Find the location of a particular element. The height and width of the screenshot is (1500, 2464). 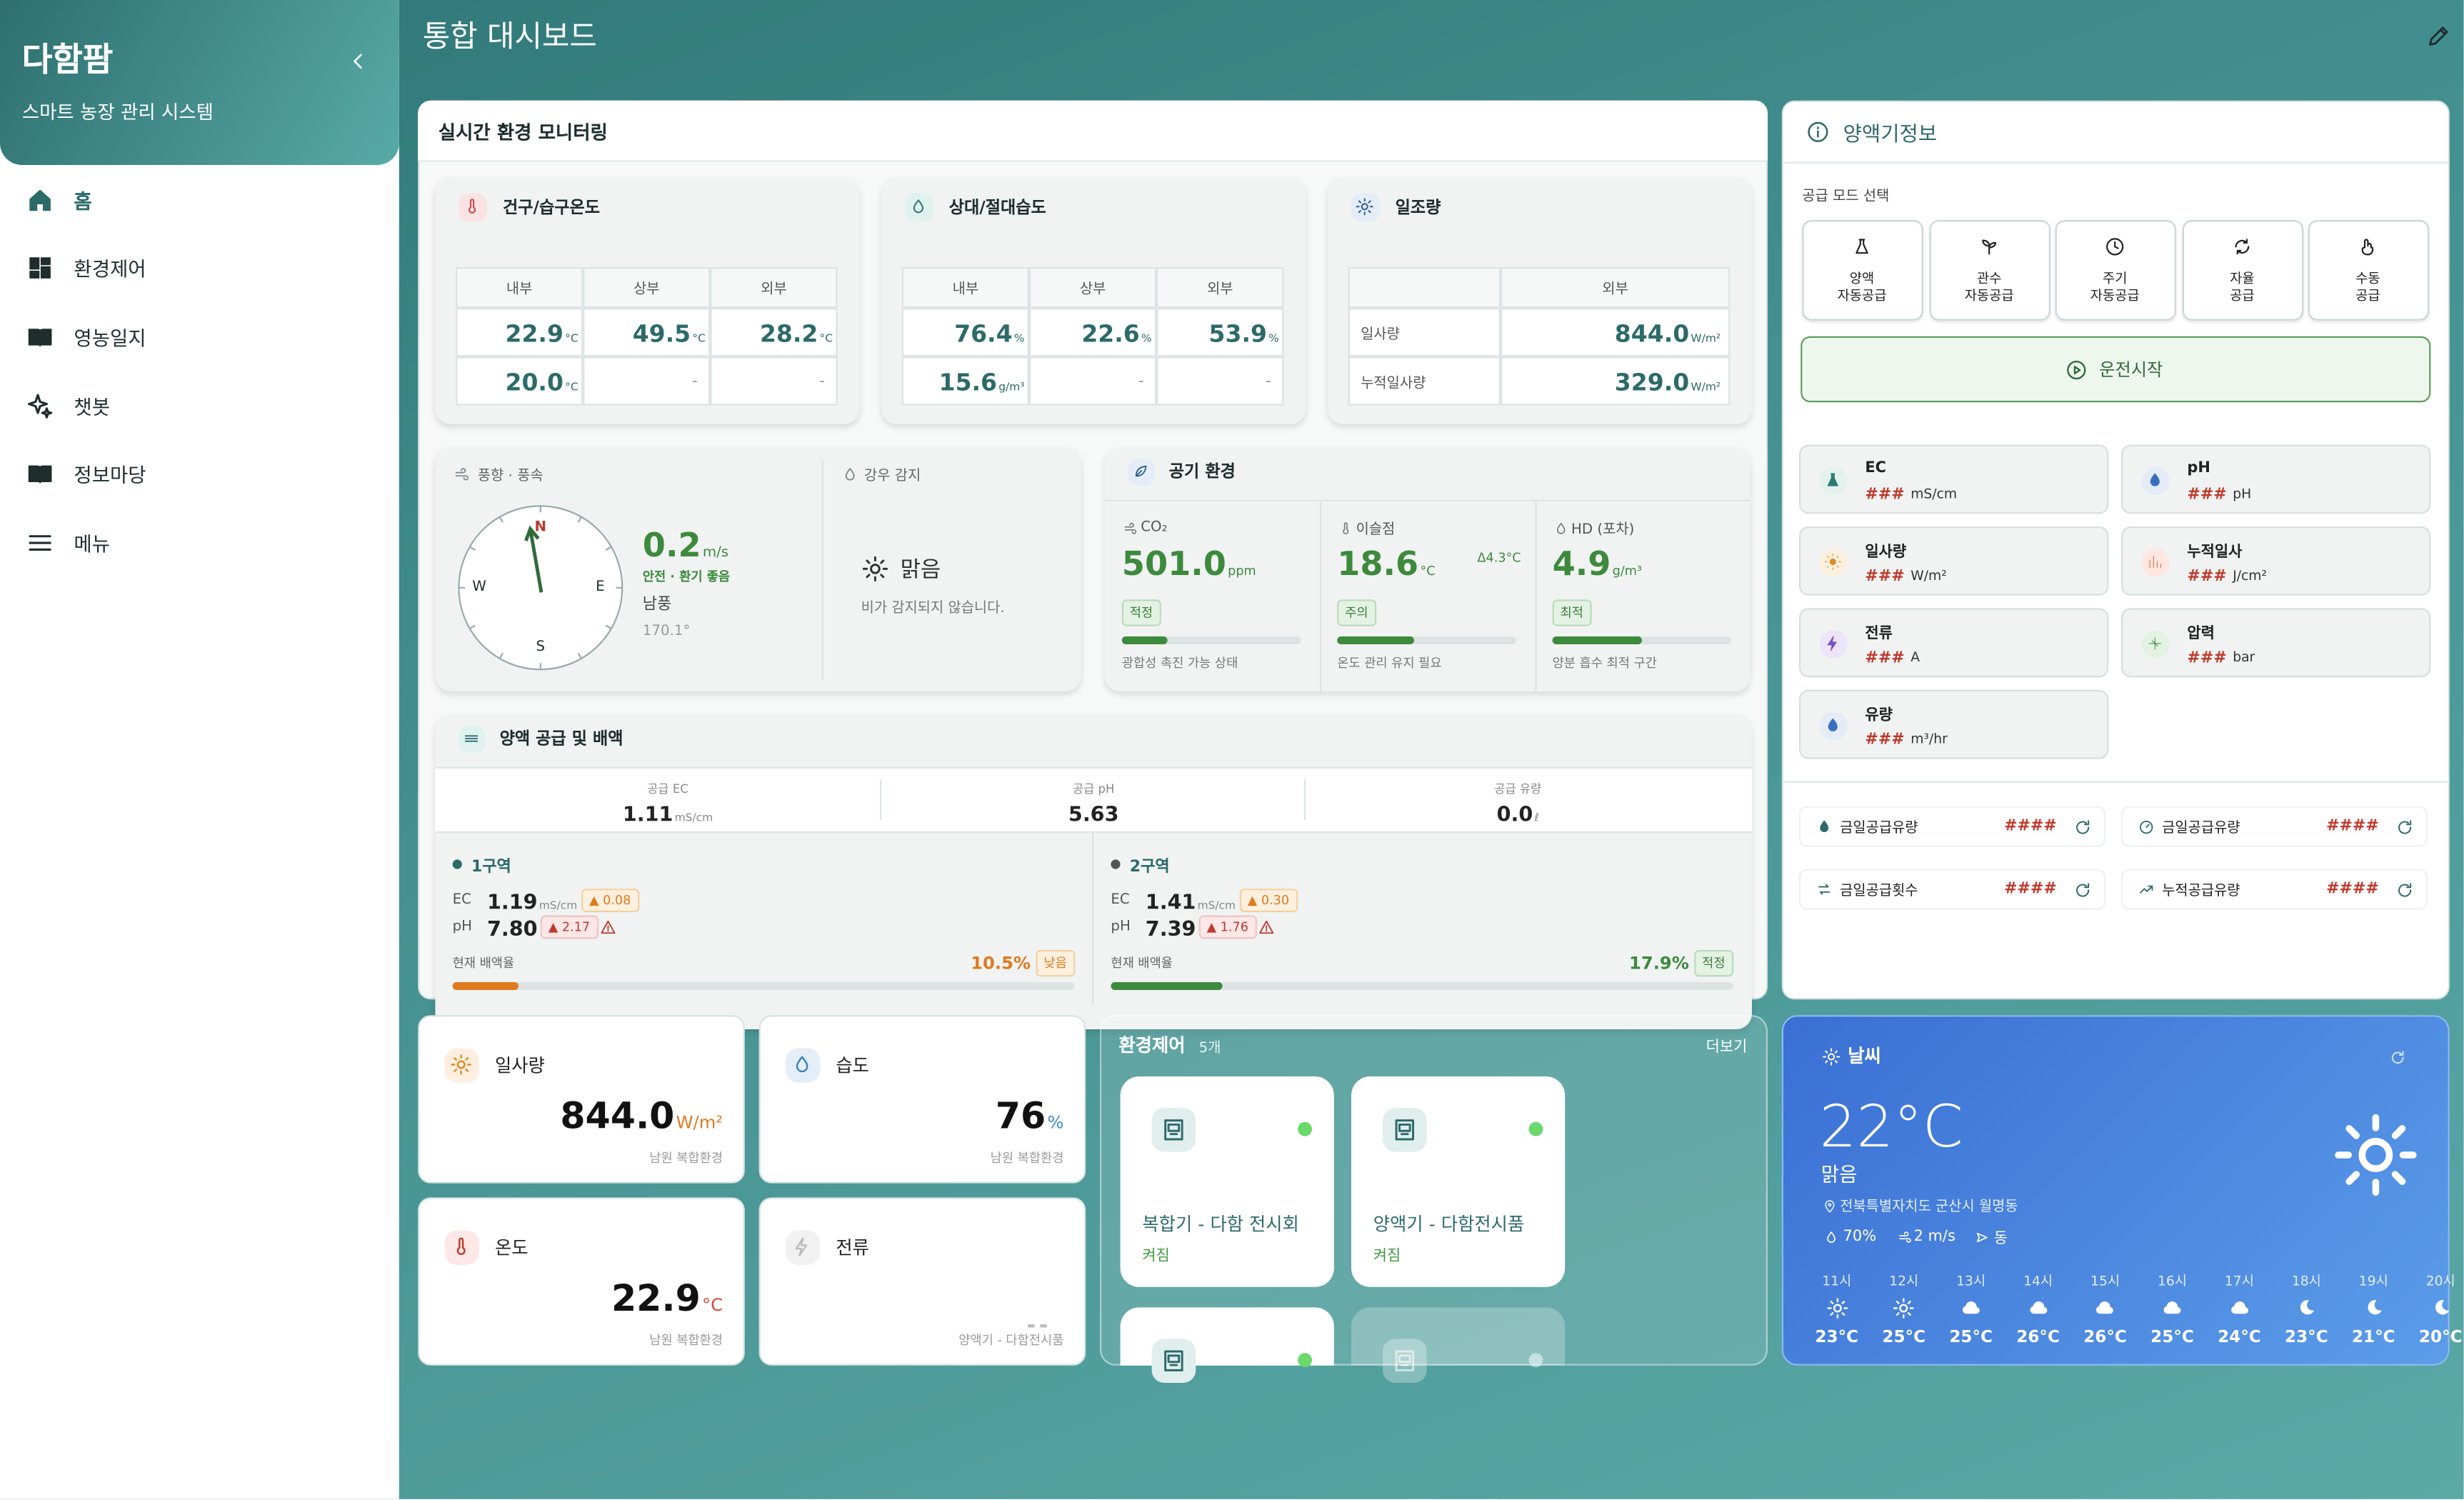

divider is located at coordinates (2115, 782).